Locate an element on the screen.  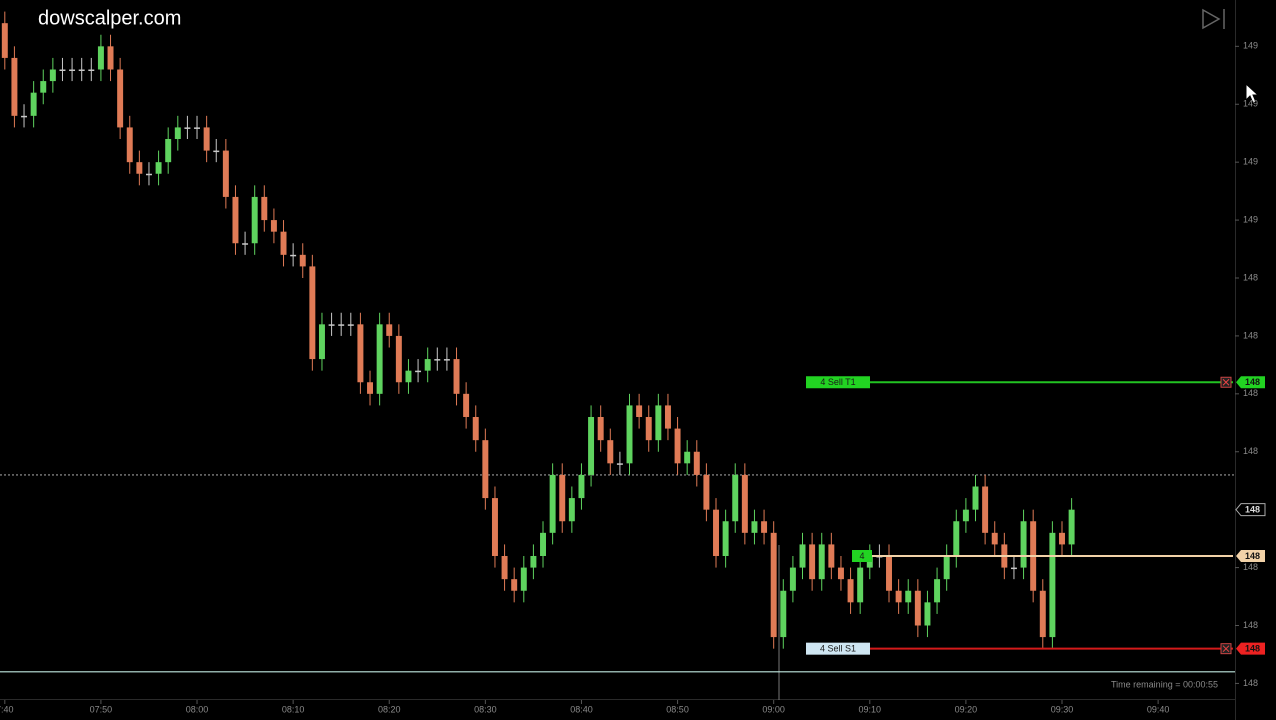
watermark: dowscalper.com is located at coordinates (109, 18).